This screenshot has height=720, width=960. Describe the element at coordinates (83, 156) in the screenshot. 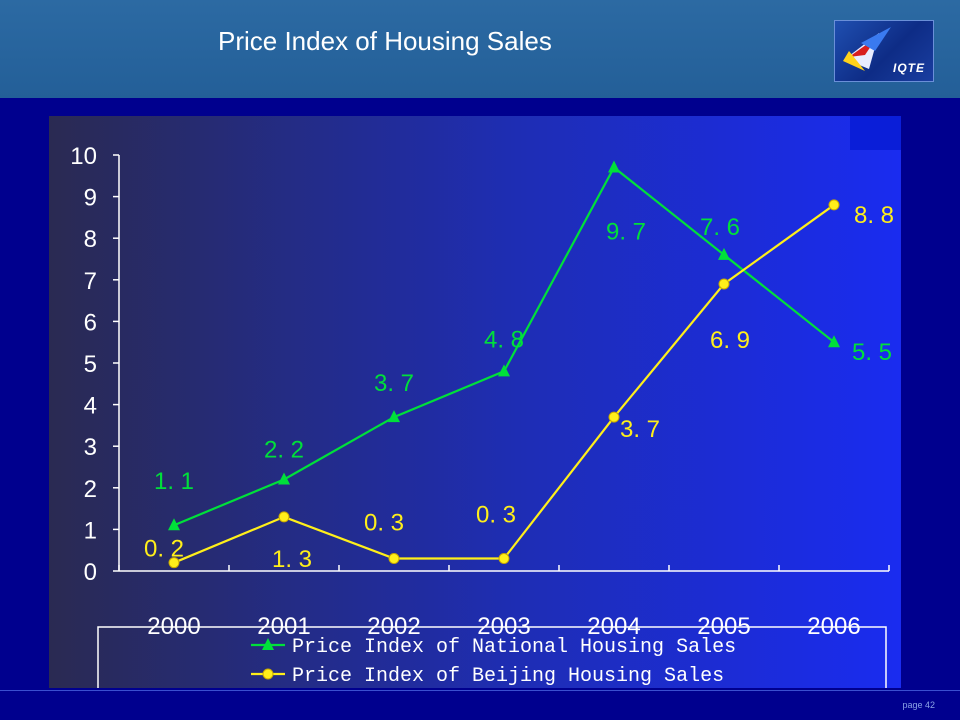

I see `y-tick-label: 10` at that location.